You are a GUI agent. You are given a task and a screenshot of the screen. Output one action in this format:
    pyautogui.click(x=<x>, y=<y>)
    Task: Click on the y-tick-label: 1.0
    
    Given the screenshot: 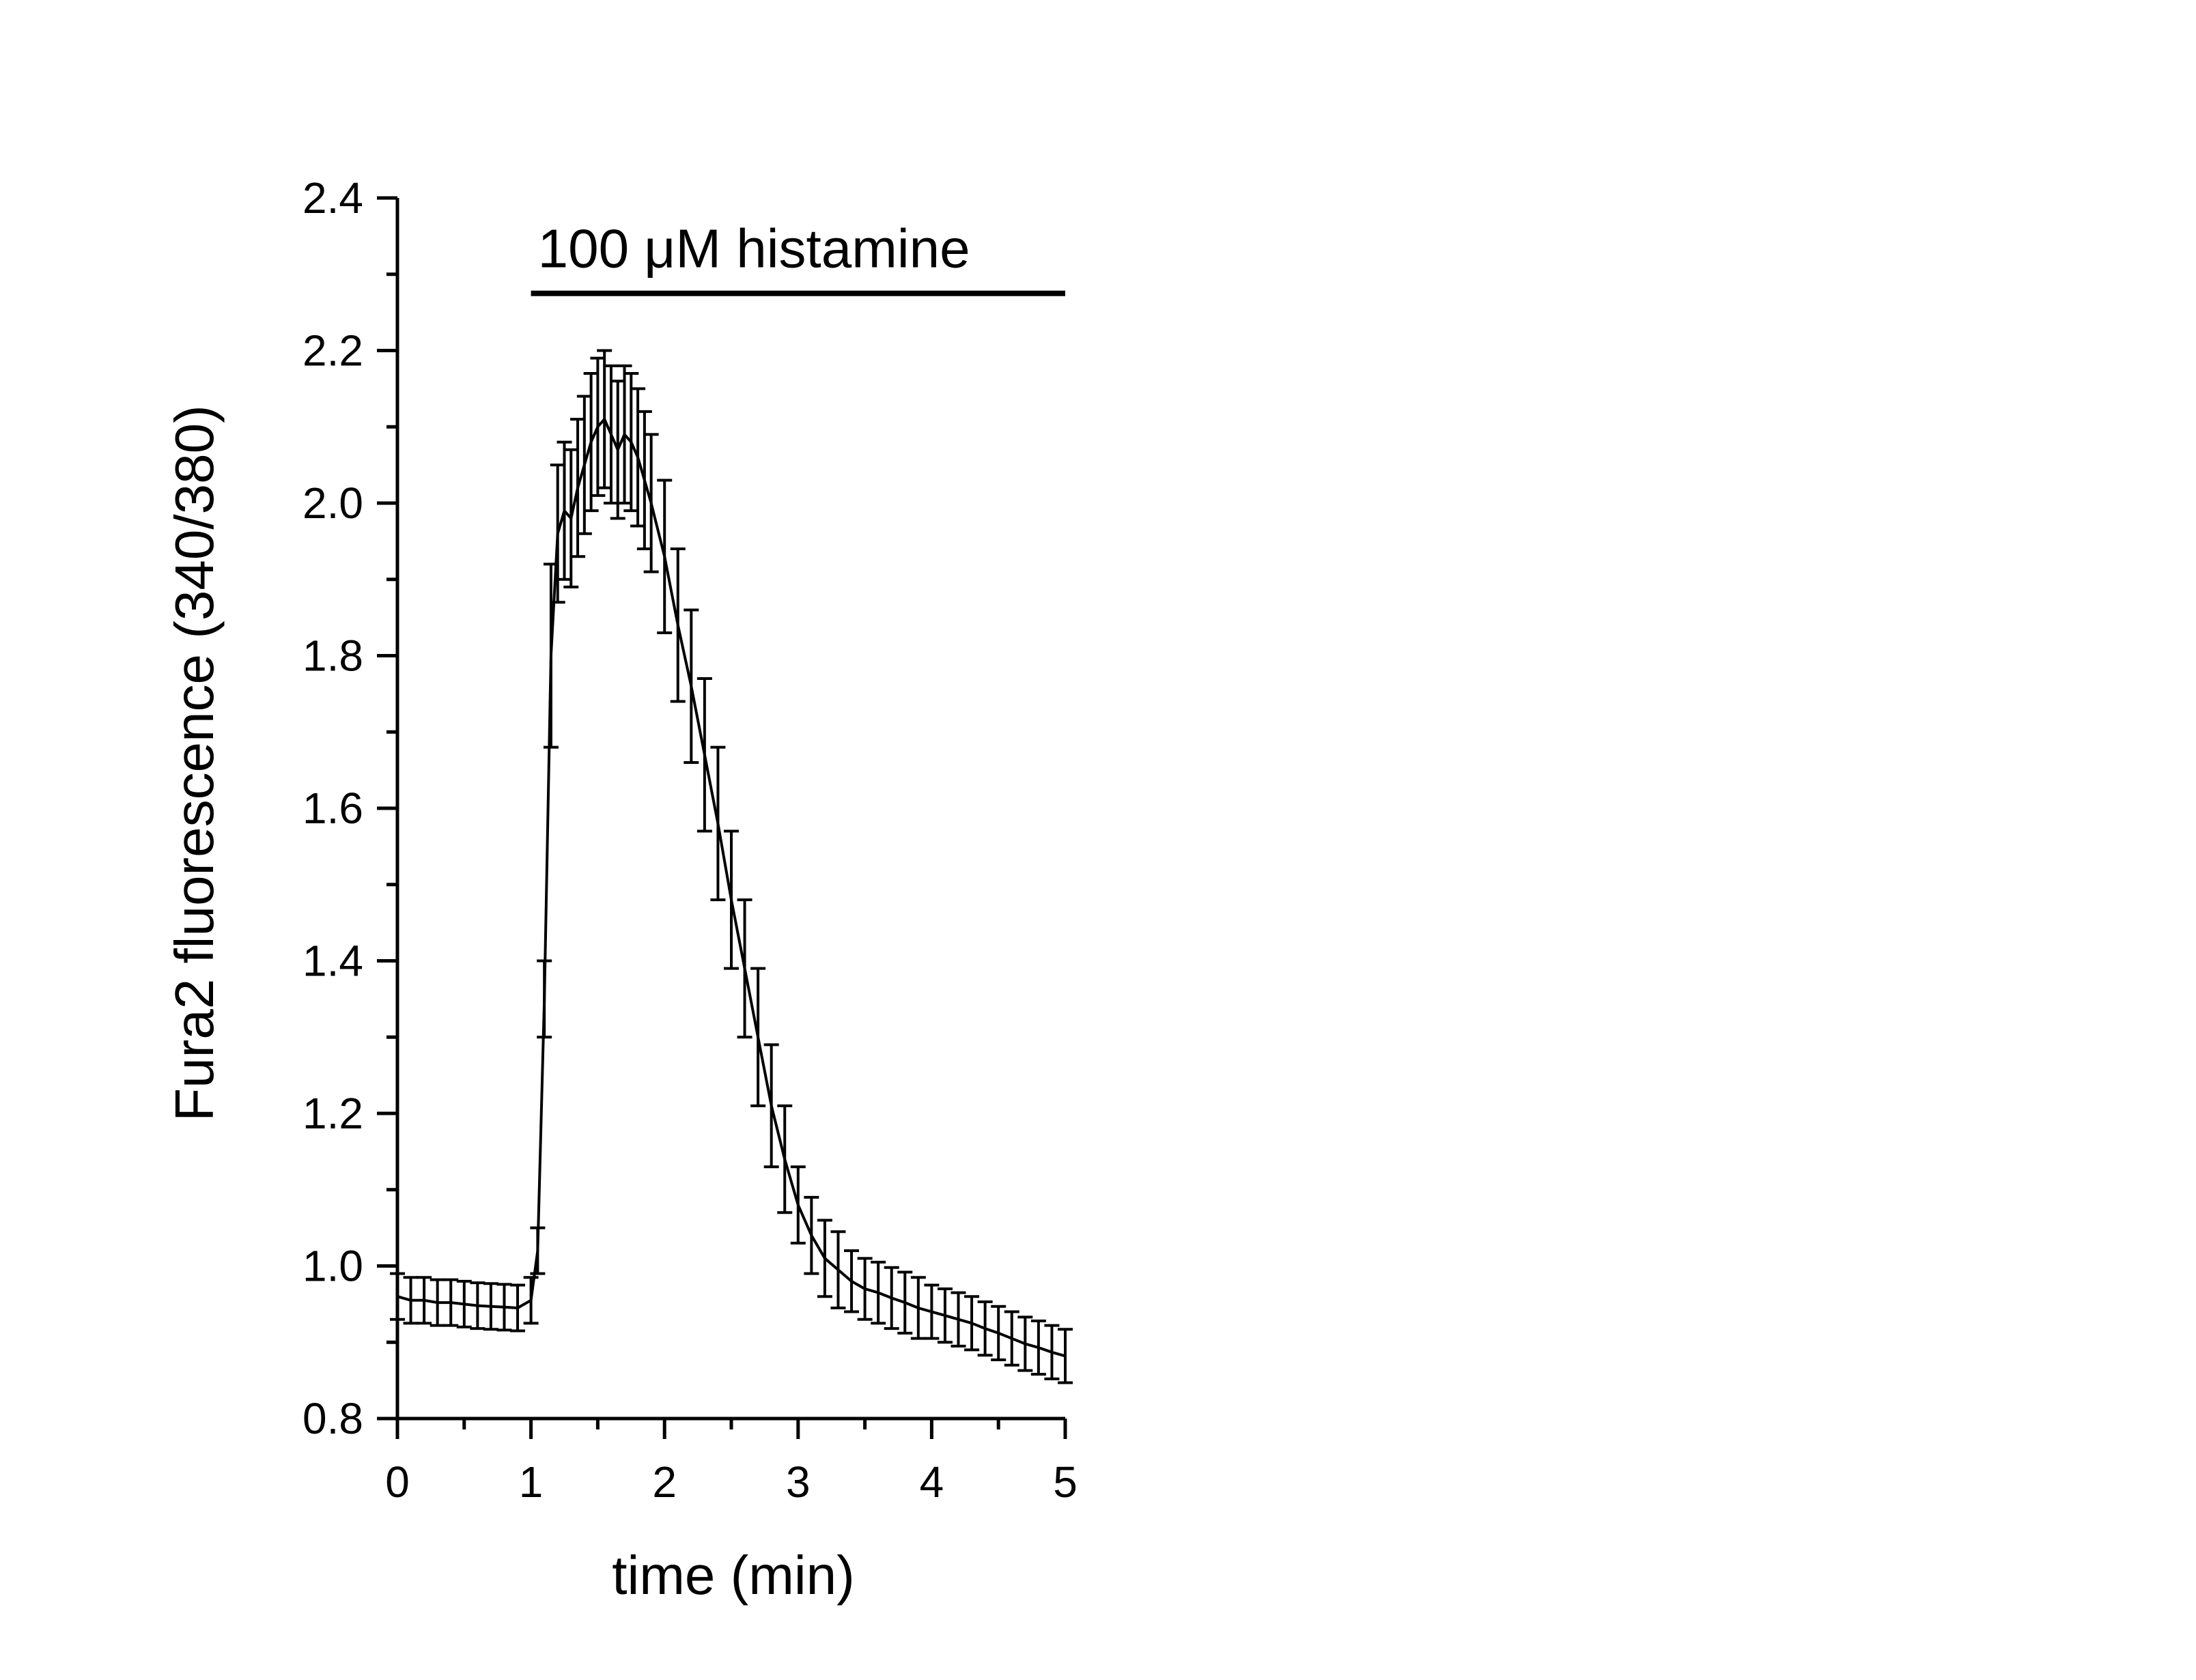 What is the action you would take?
    pyautogui.click(x=333, y=1266)
    